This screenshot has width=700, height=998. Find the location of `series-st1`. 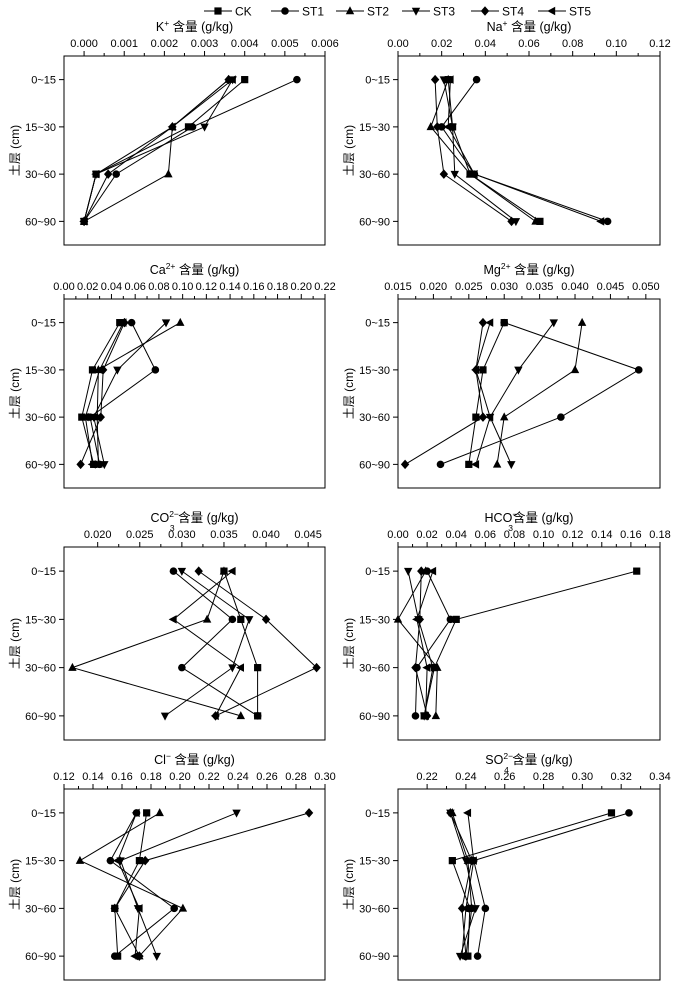

series-st1 is located at coordinates (524, 150).